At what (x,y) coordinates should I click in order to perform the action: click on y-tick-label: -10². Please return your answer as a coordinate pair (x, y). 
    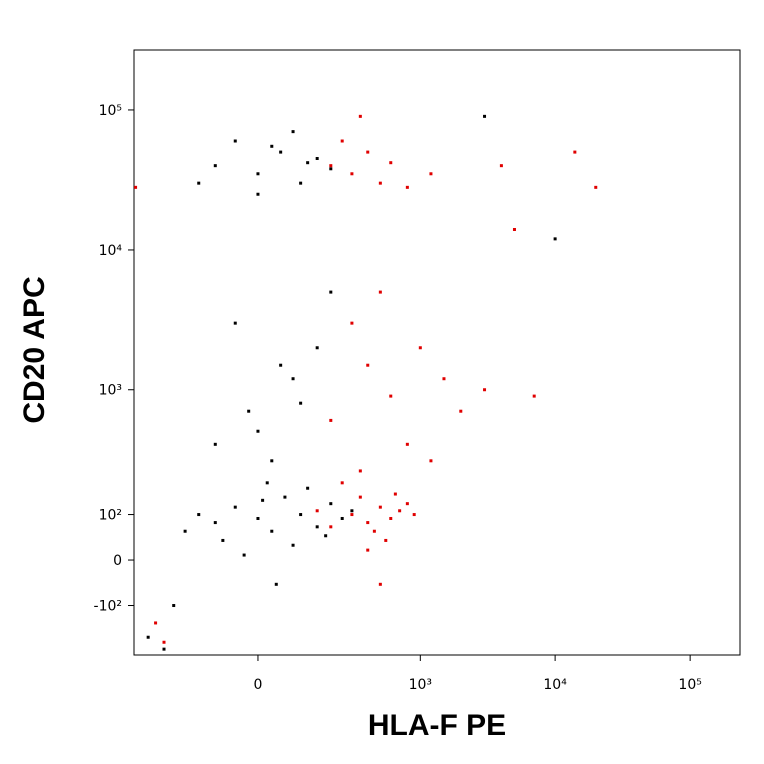
    Looking at the image, I should click on (108, 607).